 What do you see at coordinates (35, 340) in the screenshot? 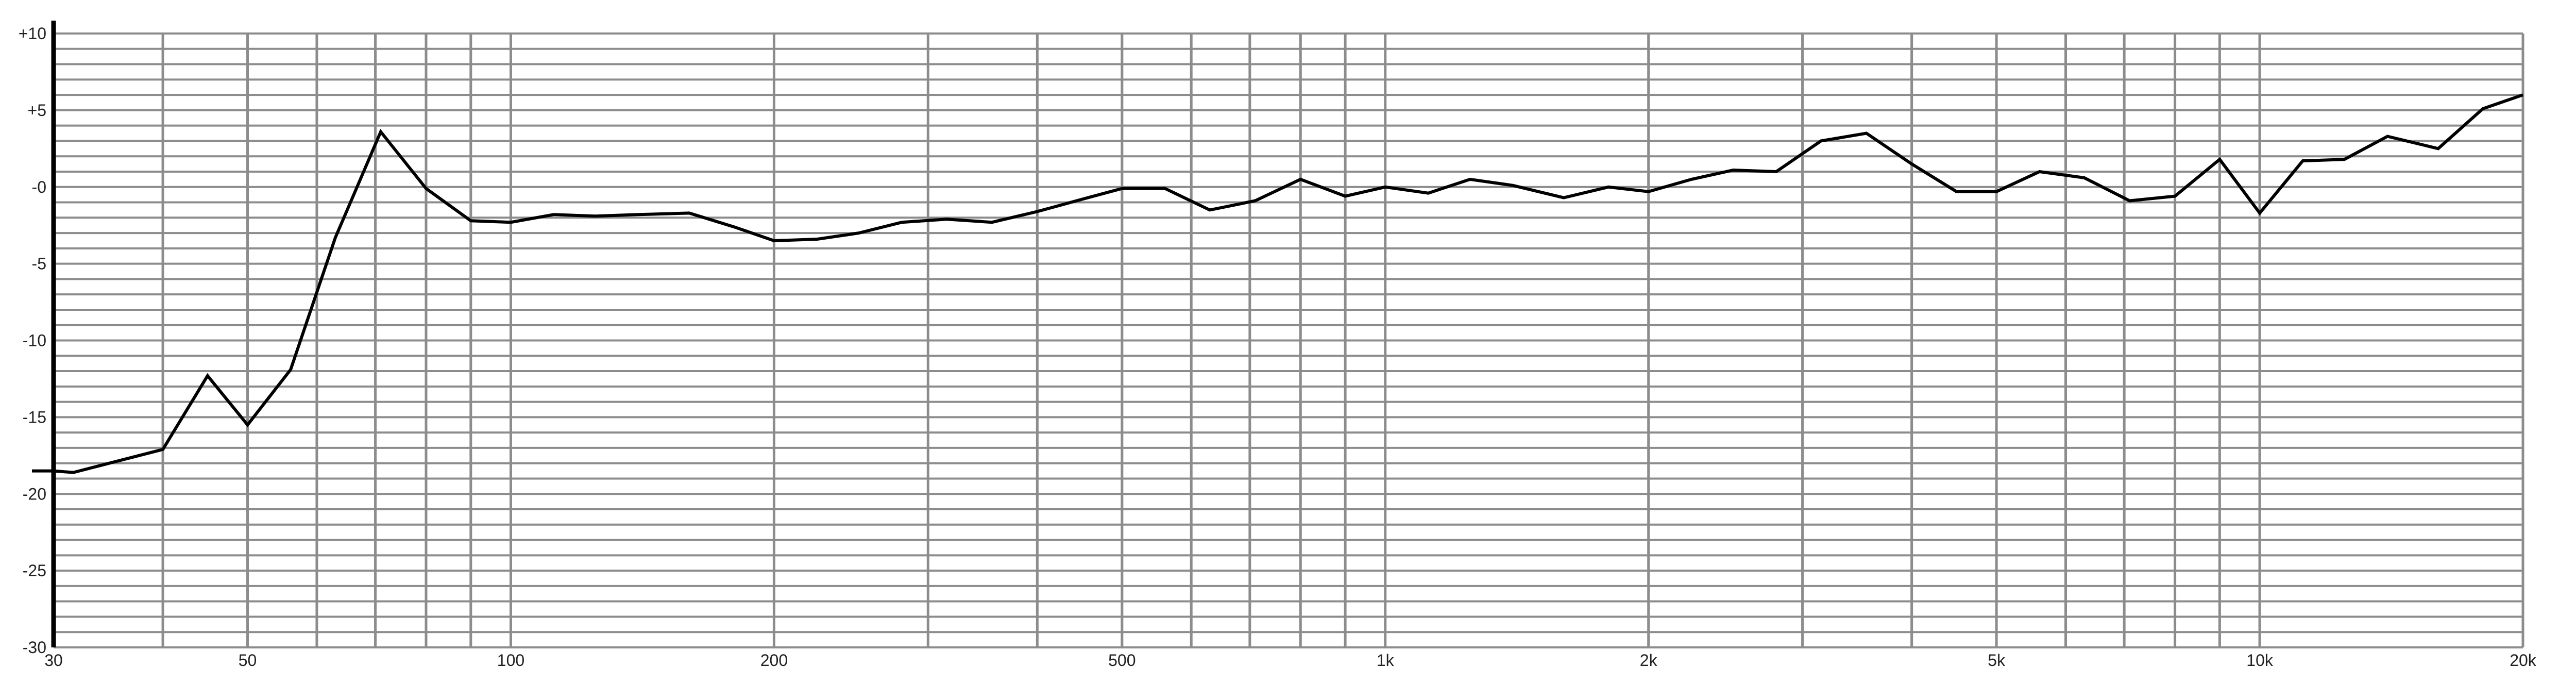
I see `y-tick-label: -10` at bounding box center [35, 340].